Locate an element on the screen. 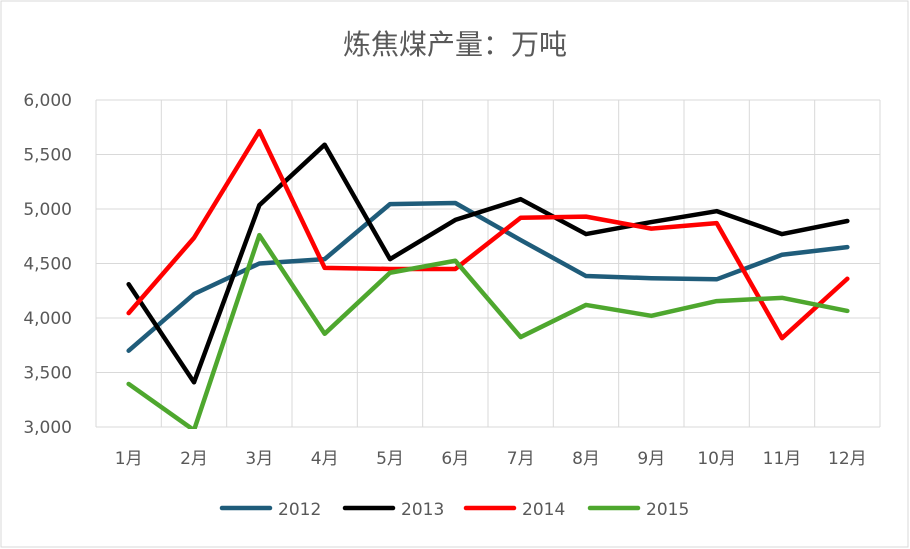  legend-label-2013: 2013 is located at coordinates (422, 510).